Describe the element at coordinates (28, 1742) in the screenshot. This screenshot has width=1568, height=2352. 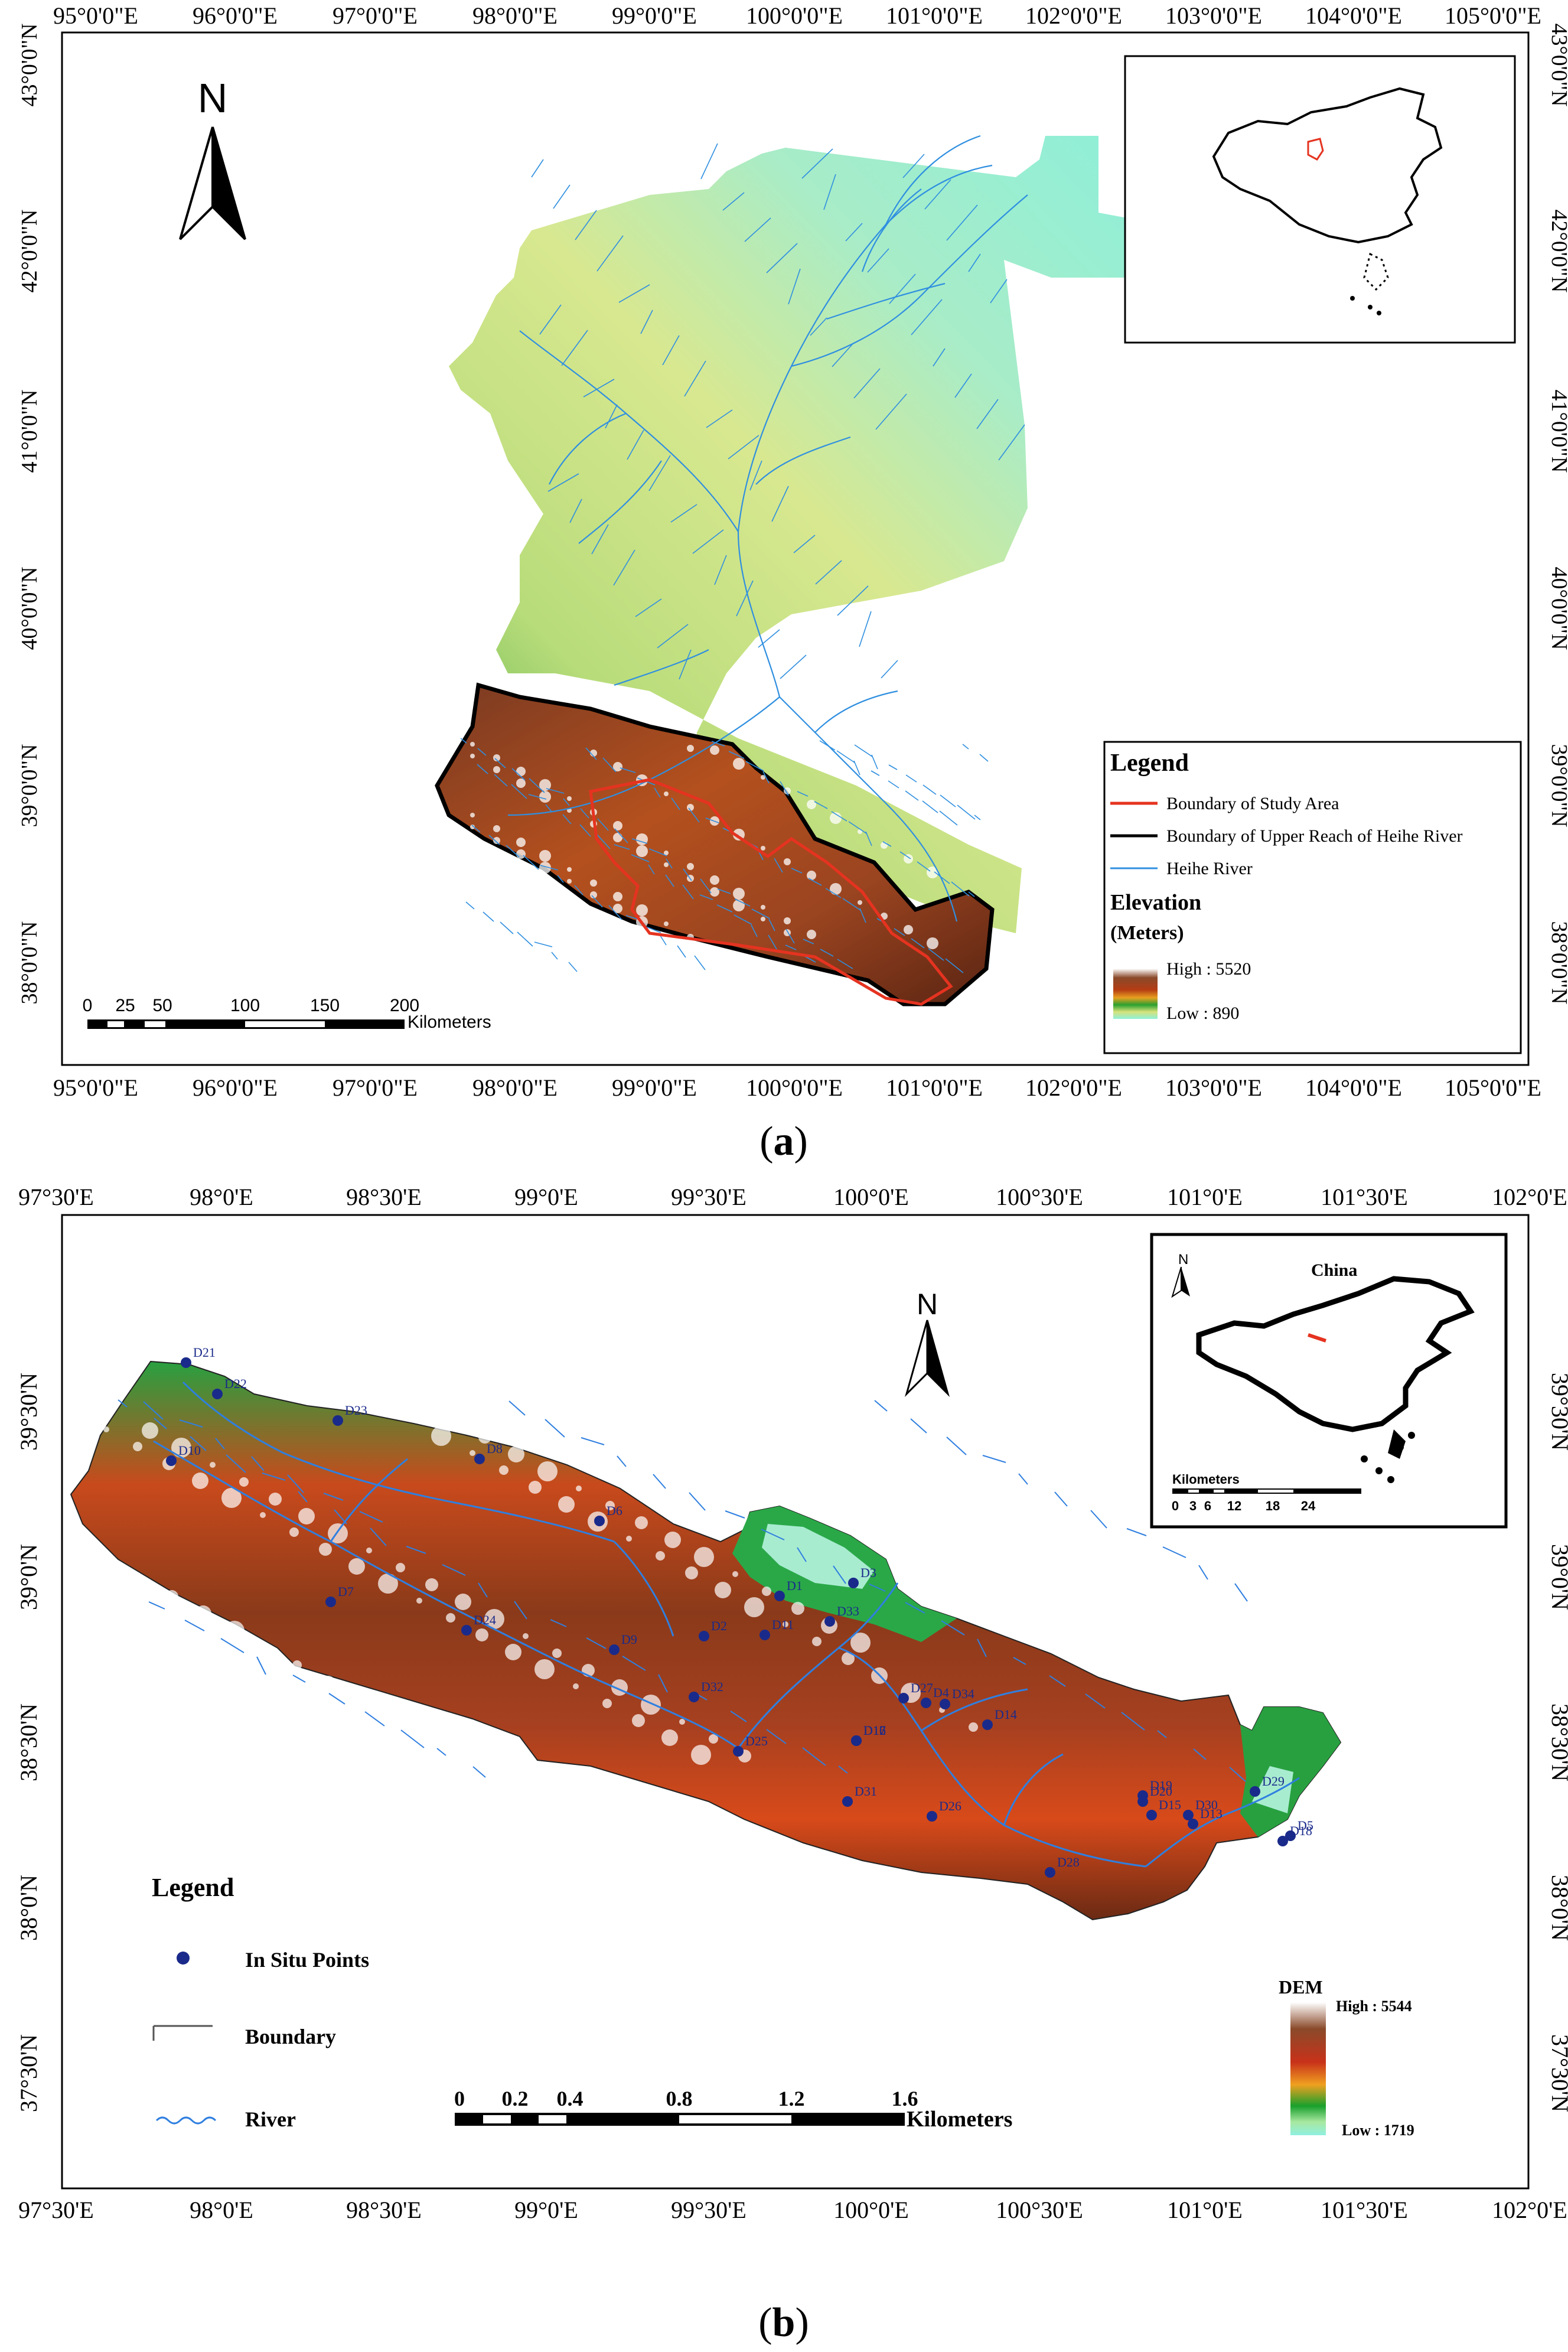
I see `latitude-label: 38°30'N` at that location.